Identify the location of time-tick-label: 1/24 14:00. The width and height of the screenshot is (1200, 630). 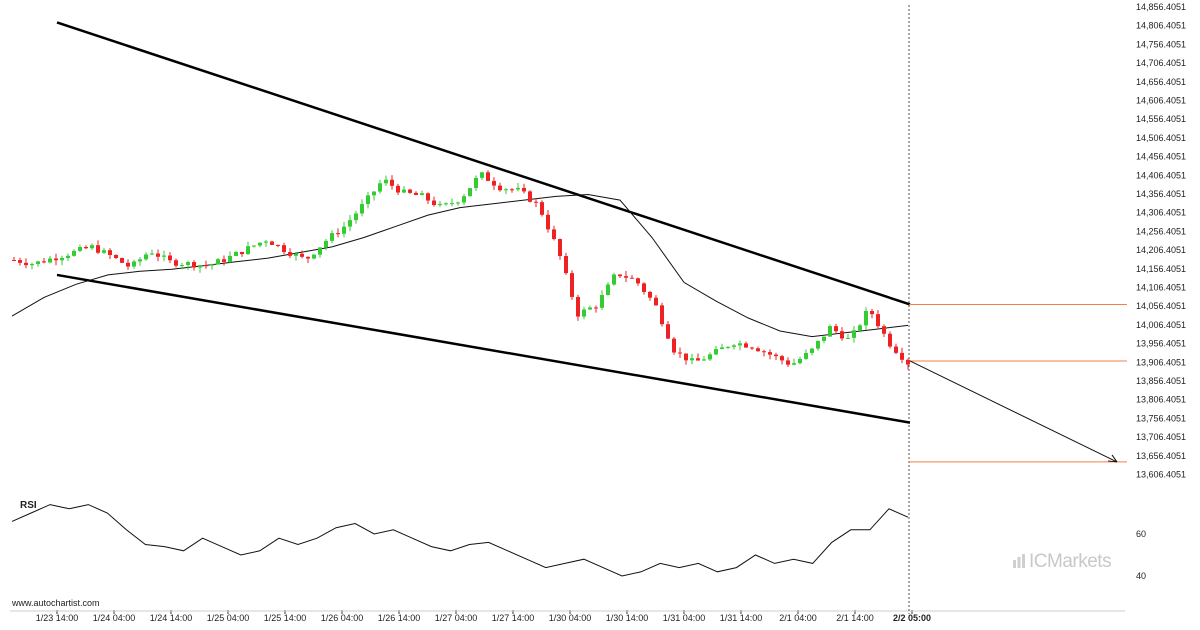
(171, 618).